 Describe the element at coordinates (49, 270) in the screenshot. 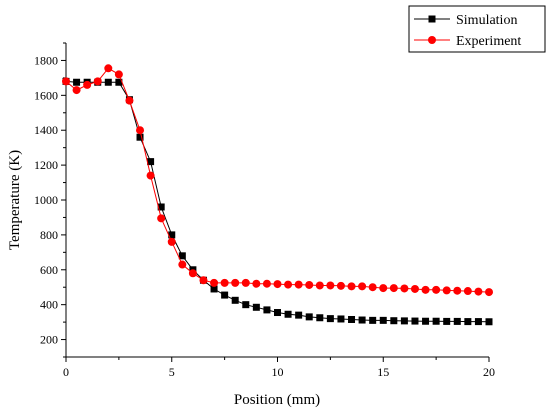

I see `y-tick-label-600: 600` at that location.